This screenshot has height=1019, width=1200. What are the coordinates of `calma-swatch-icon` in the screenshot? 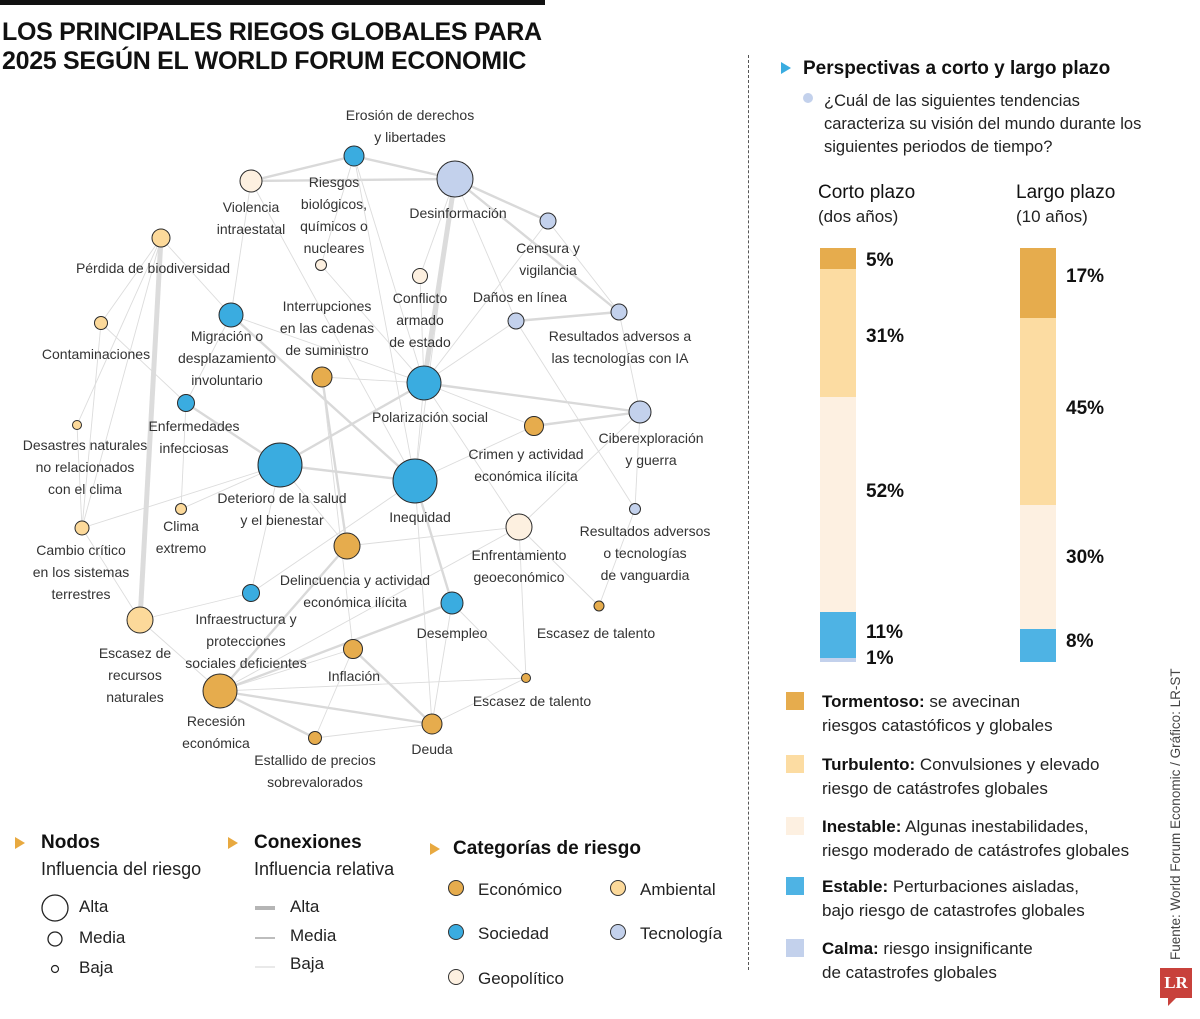 It's located at (795, 948).